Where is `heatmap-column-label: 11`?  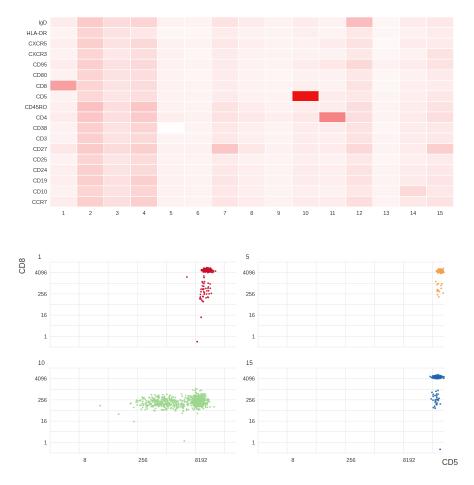 heatmap-column-label: 11 is located at coordinates (333, 214).